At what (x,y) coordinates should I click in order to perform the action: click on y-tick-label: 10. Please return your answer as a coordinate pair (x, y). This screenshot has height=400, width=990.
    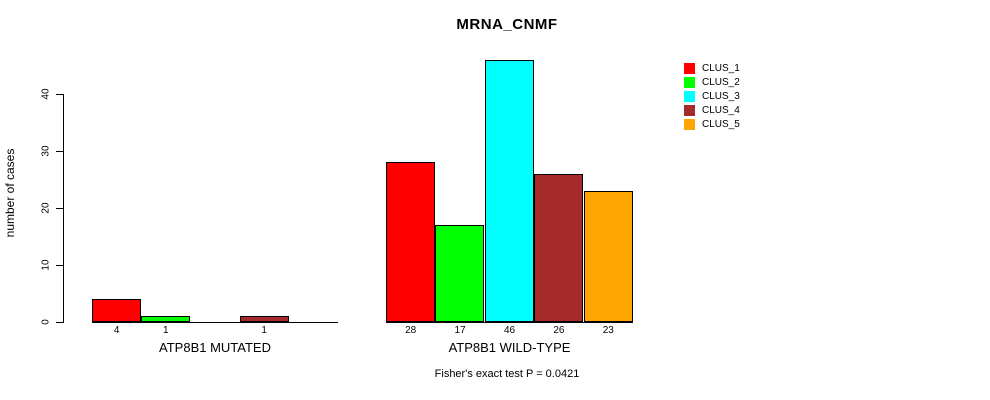
    Looking at the image, I should click on (46, 265).